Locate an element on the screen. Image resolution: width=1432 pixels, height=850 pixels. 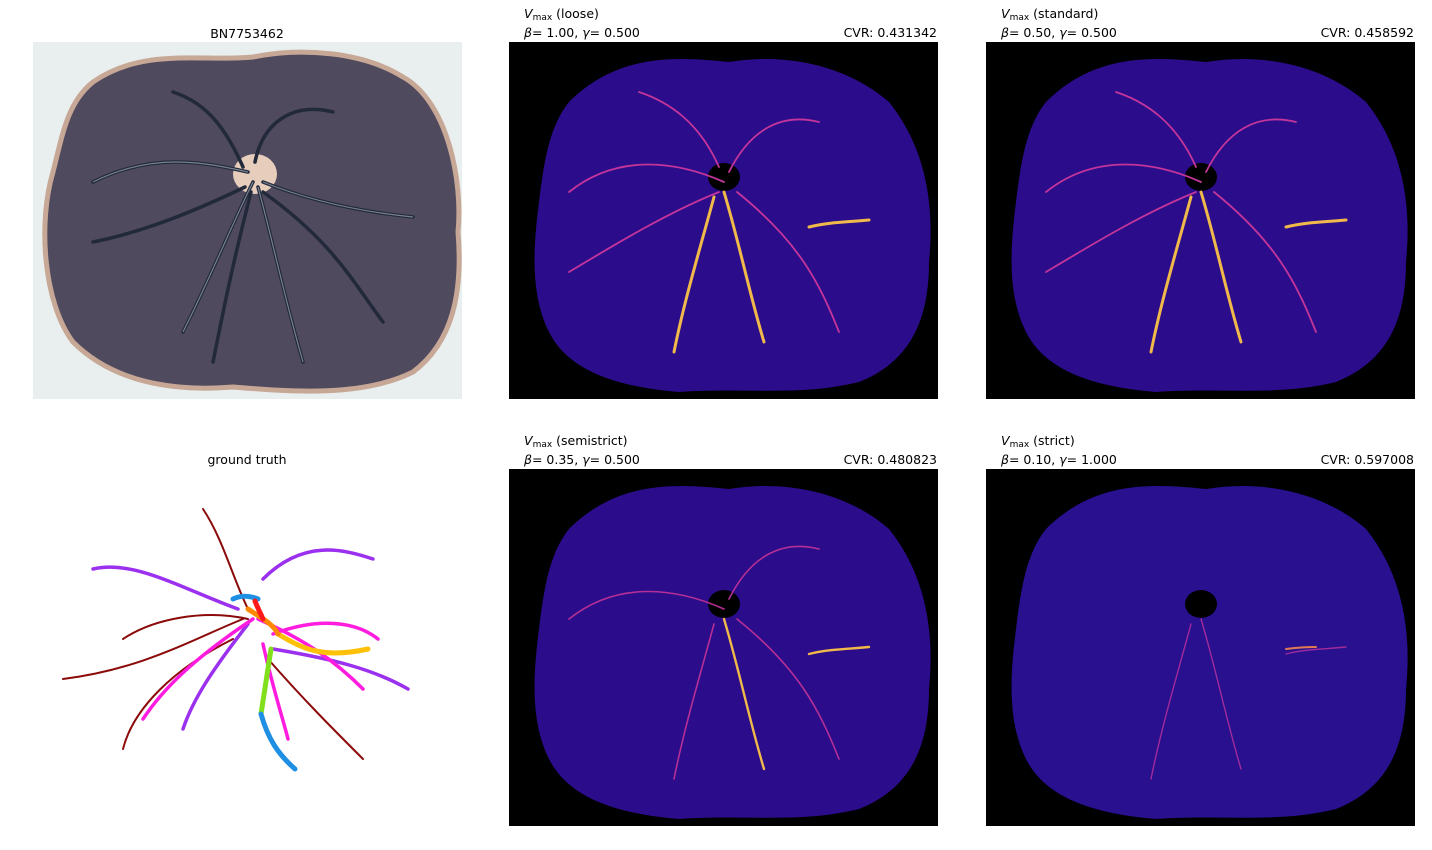
loose-title: Vmax (loose) is located at coordinates (561, 14).